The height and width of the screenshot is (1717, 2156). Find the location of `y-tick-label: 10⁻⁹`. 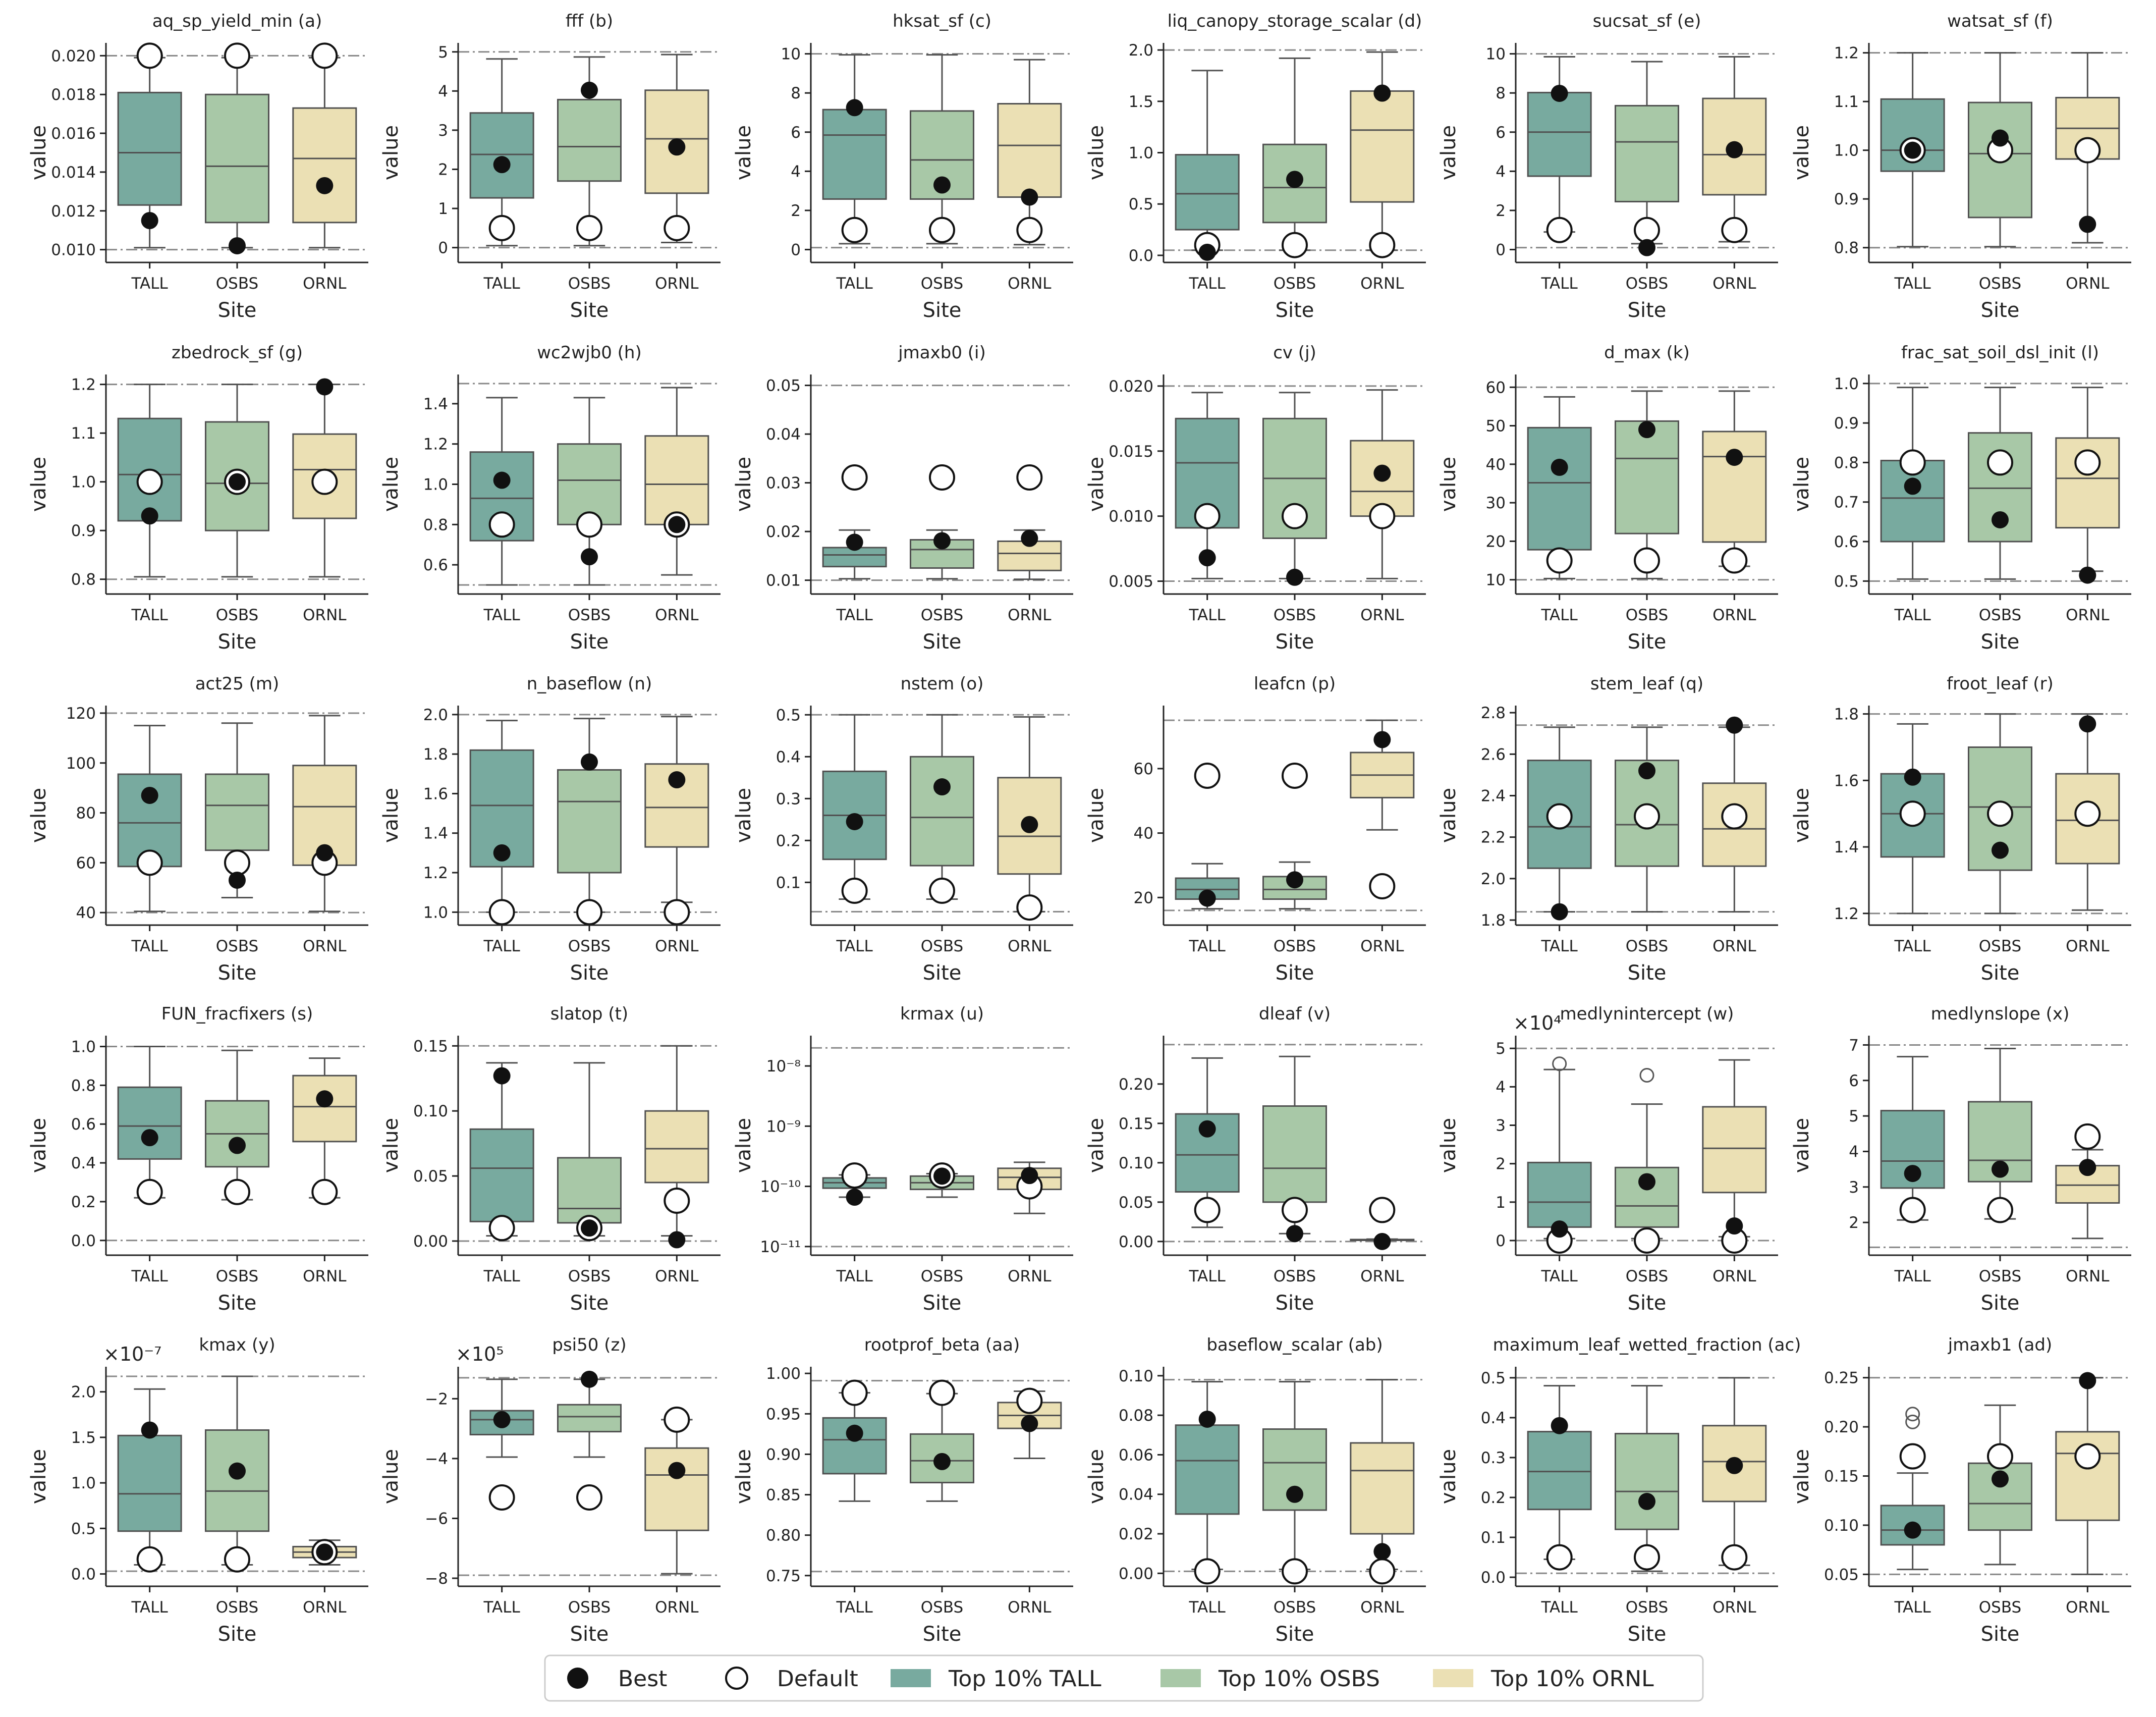

y-tick-label: 10⁻⁹ is located at coordinates (784, 1126).